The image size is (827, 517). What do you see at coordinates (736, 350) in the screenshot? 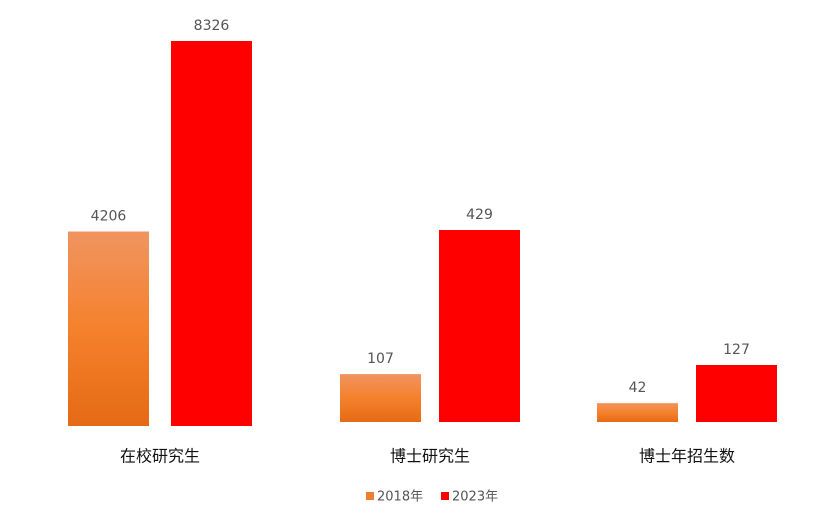
I see `value-label: 127` at bounding box center [736, 350].